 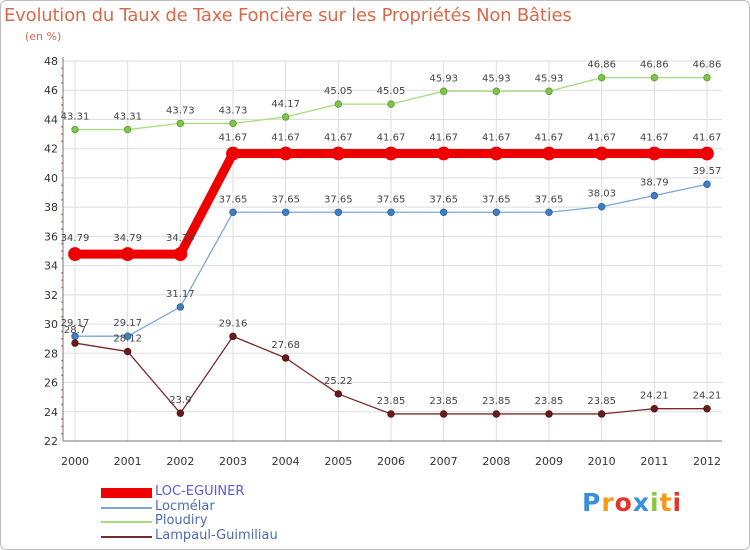 I want to click on proxiti-logo: Proxiti, so click(x=632, y=502).